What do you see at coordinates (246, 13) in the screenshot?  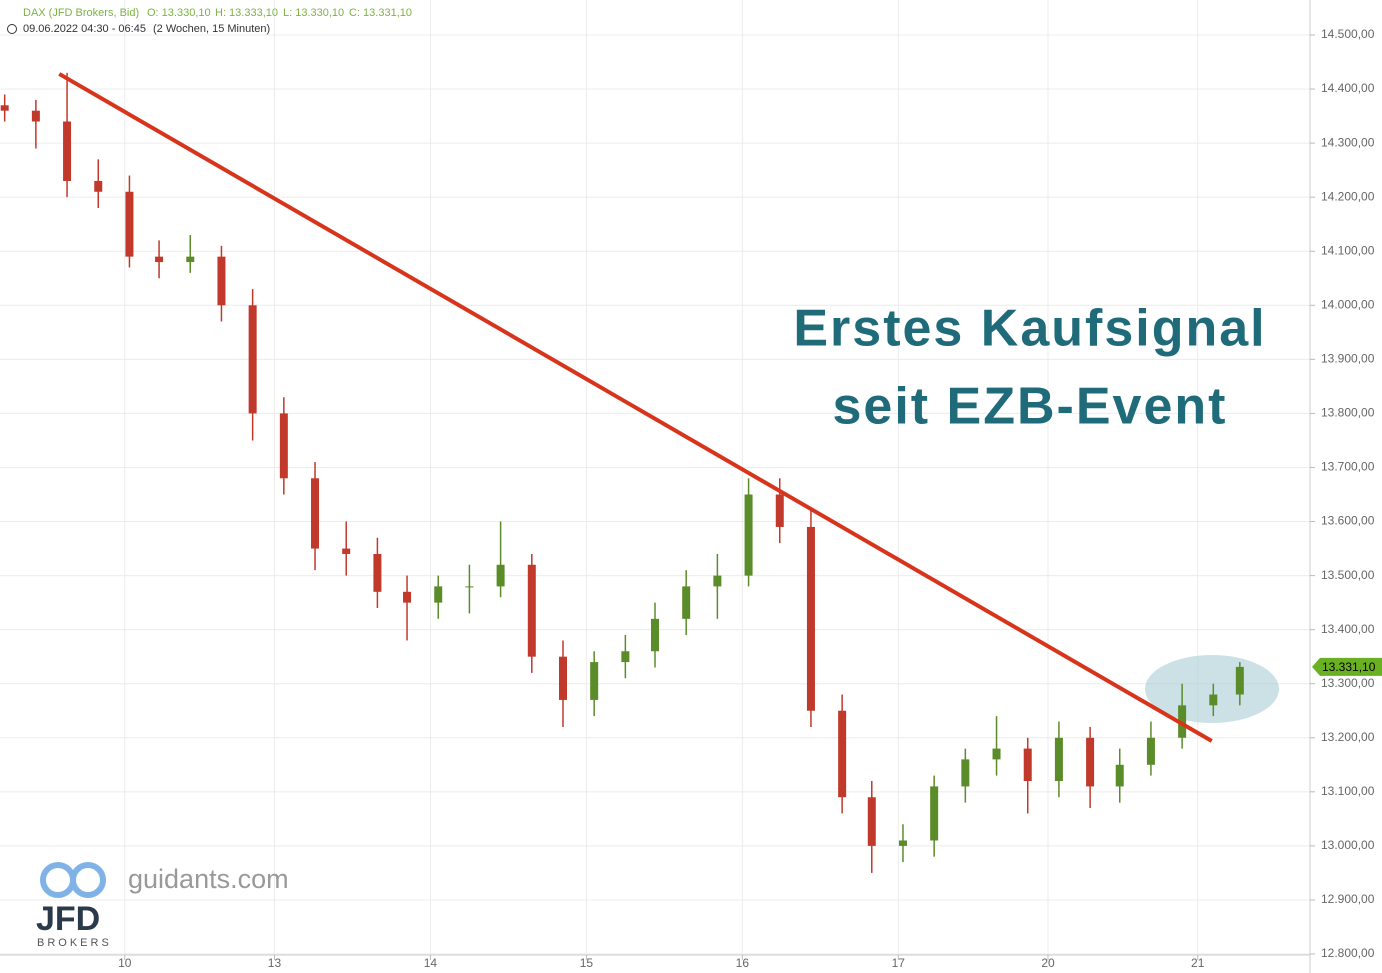 I see `ohlc-high: H: 13.333,10` at bounding box center [246, 13].